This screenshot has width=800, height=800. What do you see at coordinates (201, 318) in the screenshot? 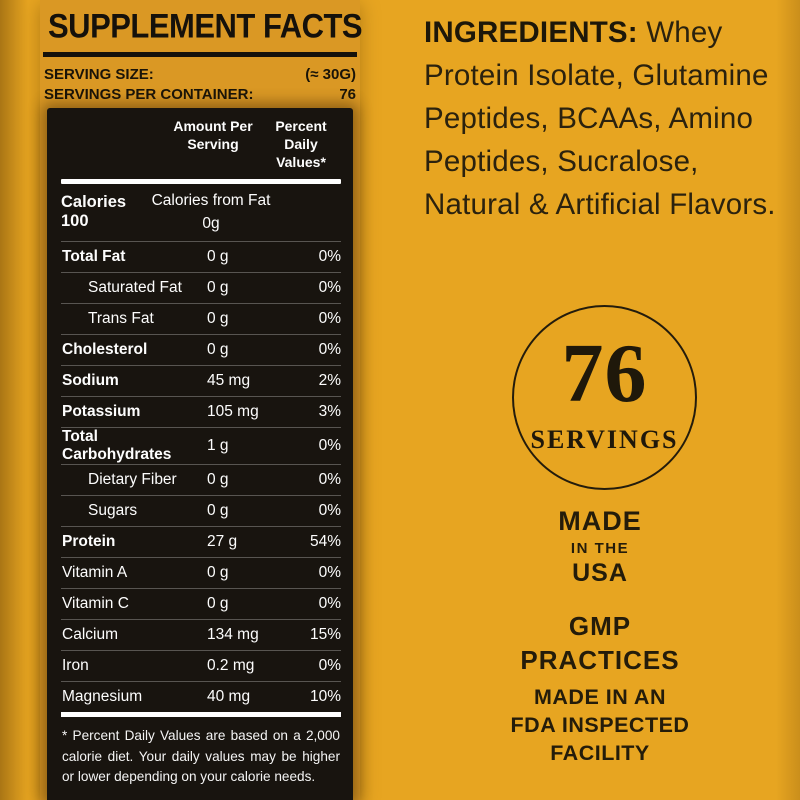
I see `nutrient-row: Trans Fat 0 g 0%` at bounding box center [201, 318].